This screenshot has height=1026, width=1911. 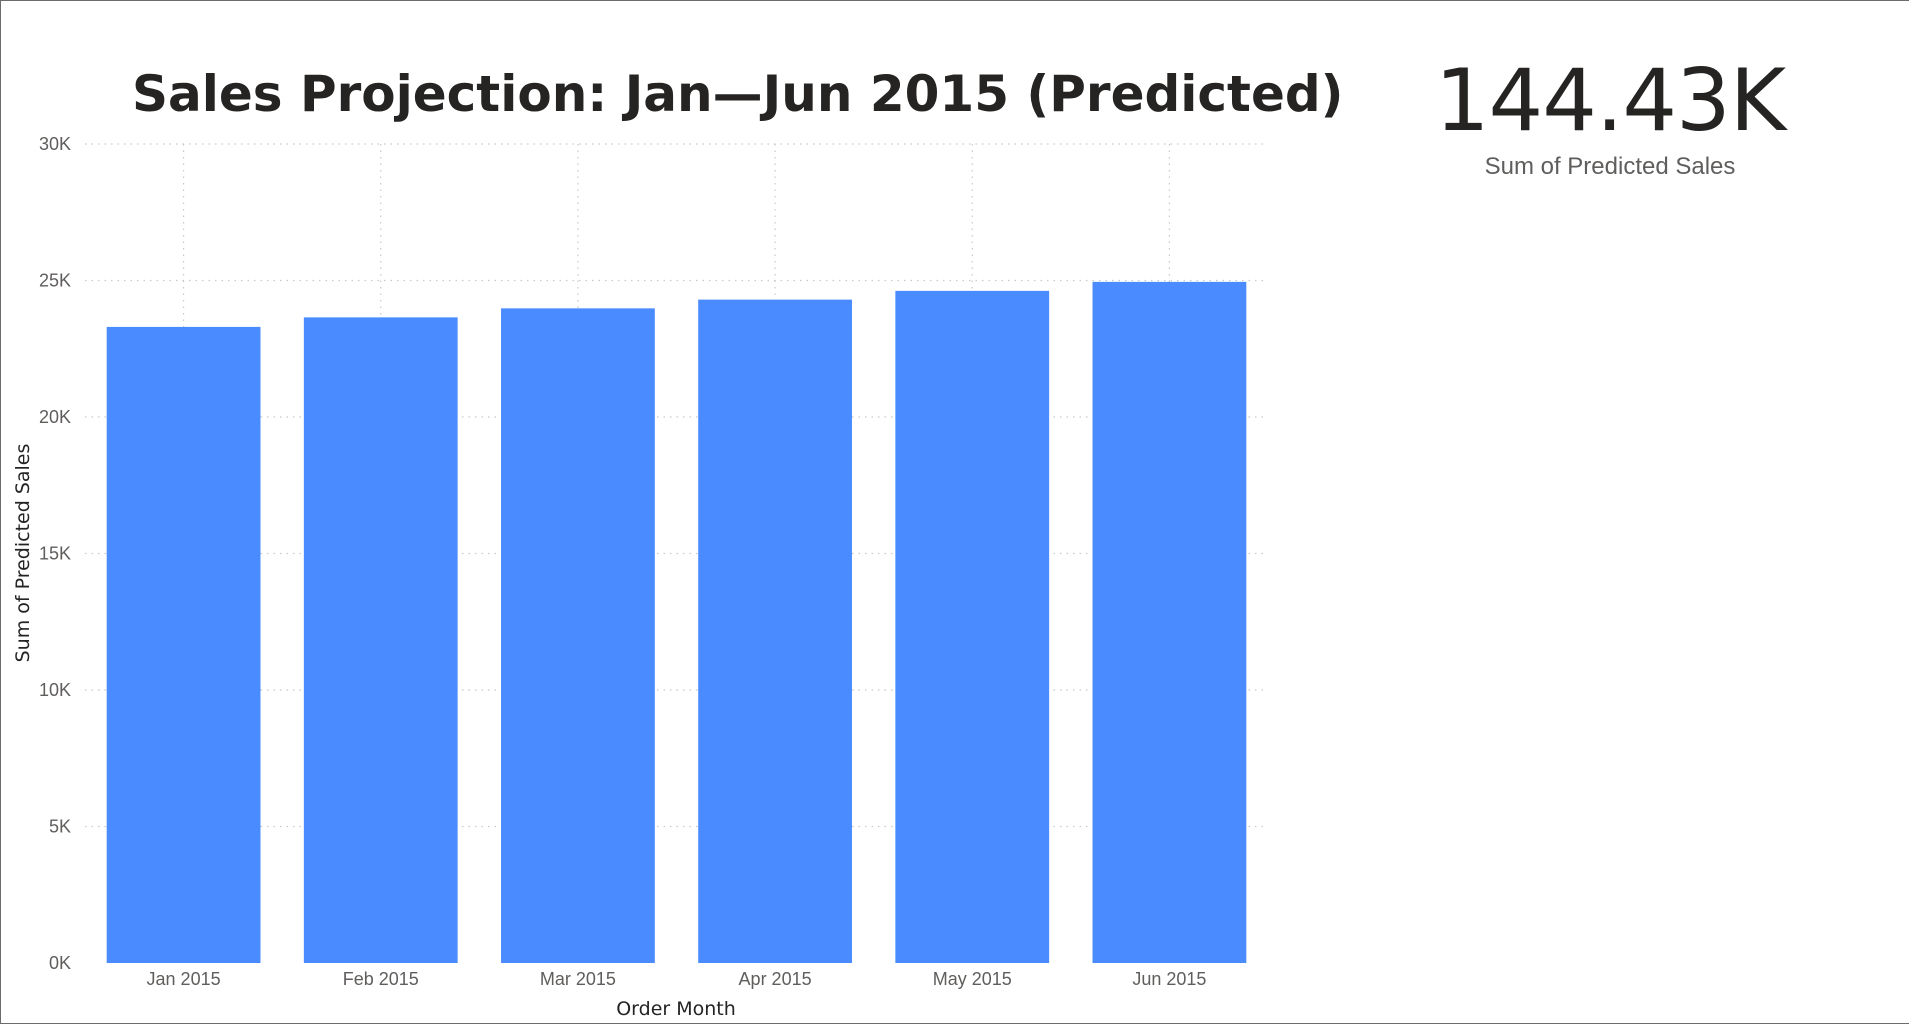 I want to click on x-tick-label: Mar 2015, so click(x=578, y=979).